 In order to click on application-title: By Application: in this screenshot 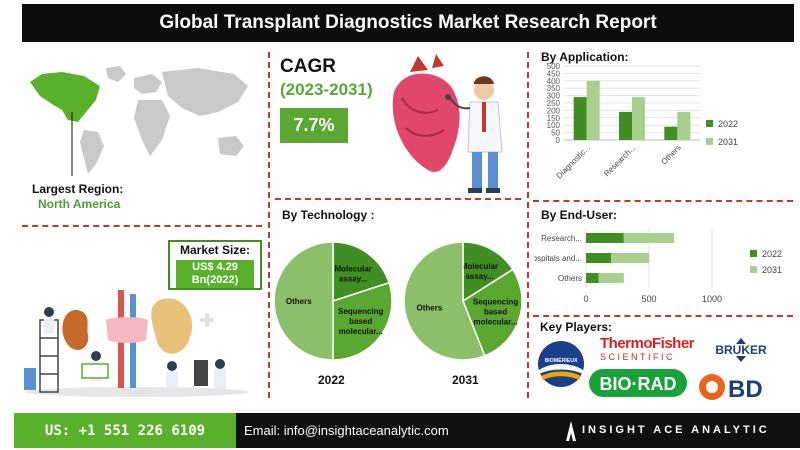, I will do `click(585, 57)`.